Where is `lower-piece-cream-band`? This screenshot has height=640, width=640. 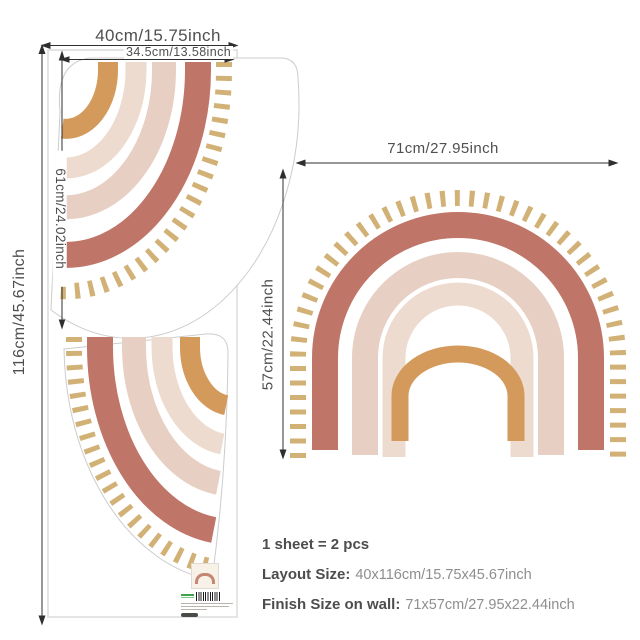
lower-piece-cream-band is located at coordinates (188, 396).